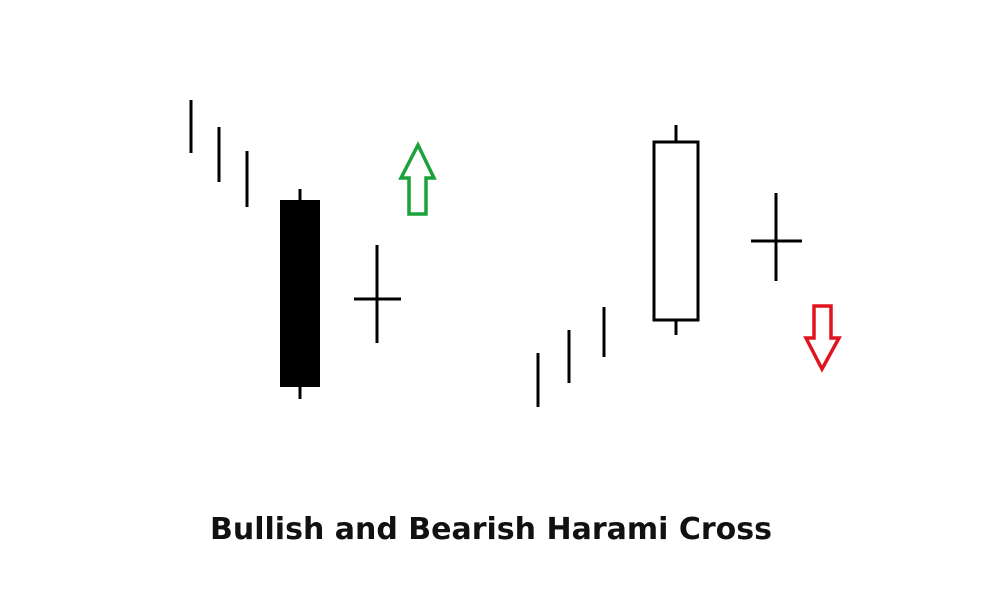  I want to click on bearish-harami-cross, so click(689, 266).